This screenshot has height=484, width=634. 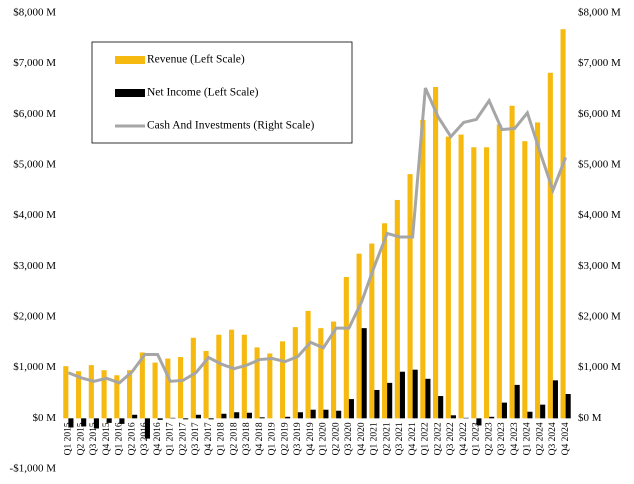 I want to click on x-tick-label: Q2 2018, so click(x=234, y=438).